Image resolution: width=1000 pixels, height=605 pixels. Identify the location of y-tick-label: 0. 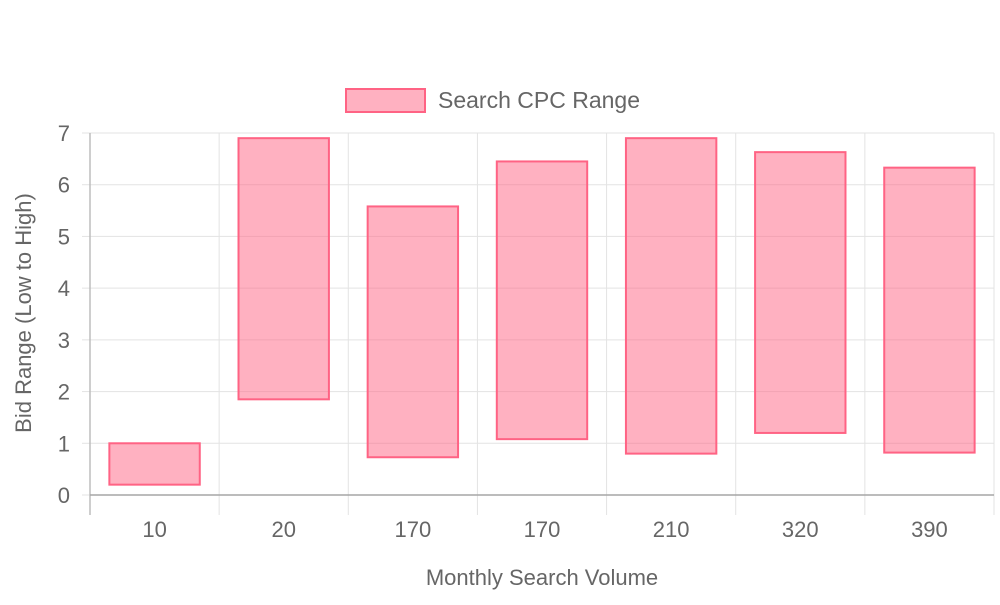
(64, 495).